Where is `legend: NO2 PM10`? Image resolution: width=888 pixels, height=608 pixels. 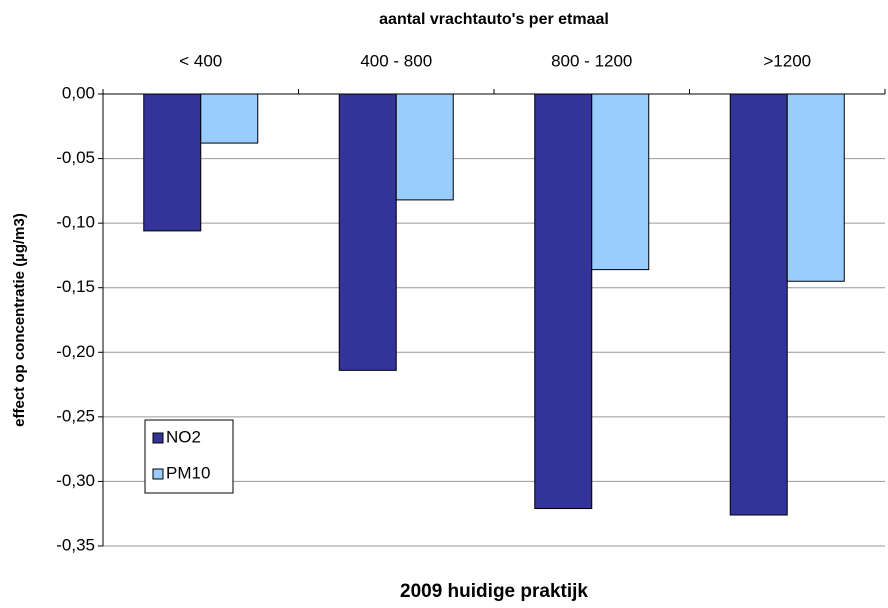
legend: NO2 PM10 is located at coordinates (189, 456).